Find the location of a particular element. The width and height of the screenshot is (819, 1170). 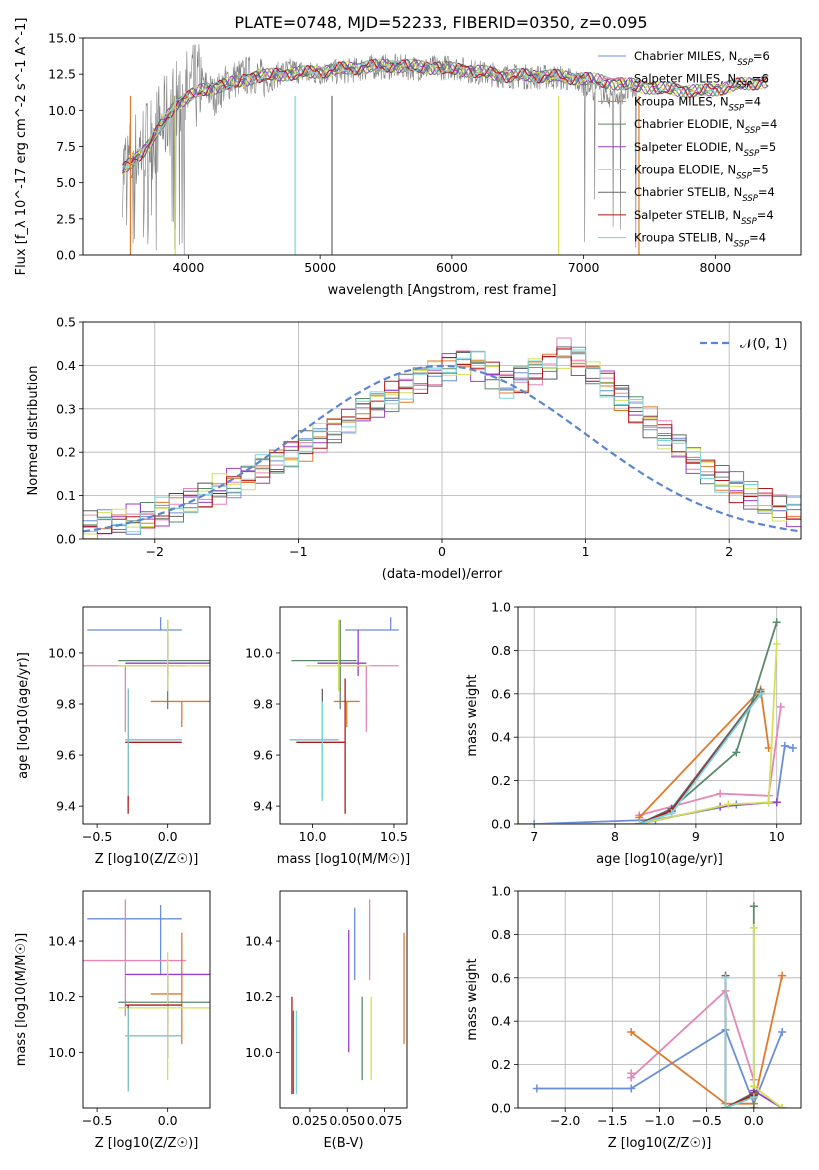

weight-vs-Z-line-kroupa-miles-marker is located at coordinates (631, 1032).